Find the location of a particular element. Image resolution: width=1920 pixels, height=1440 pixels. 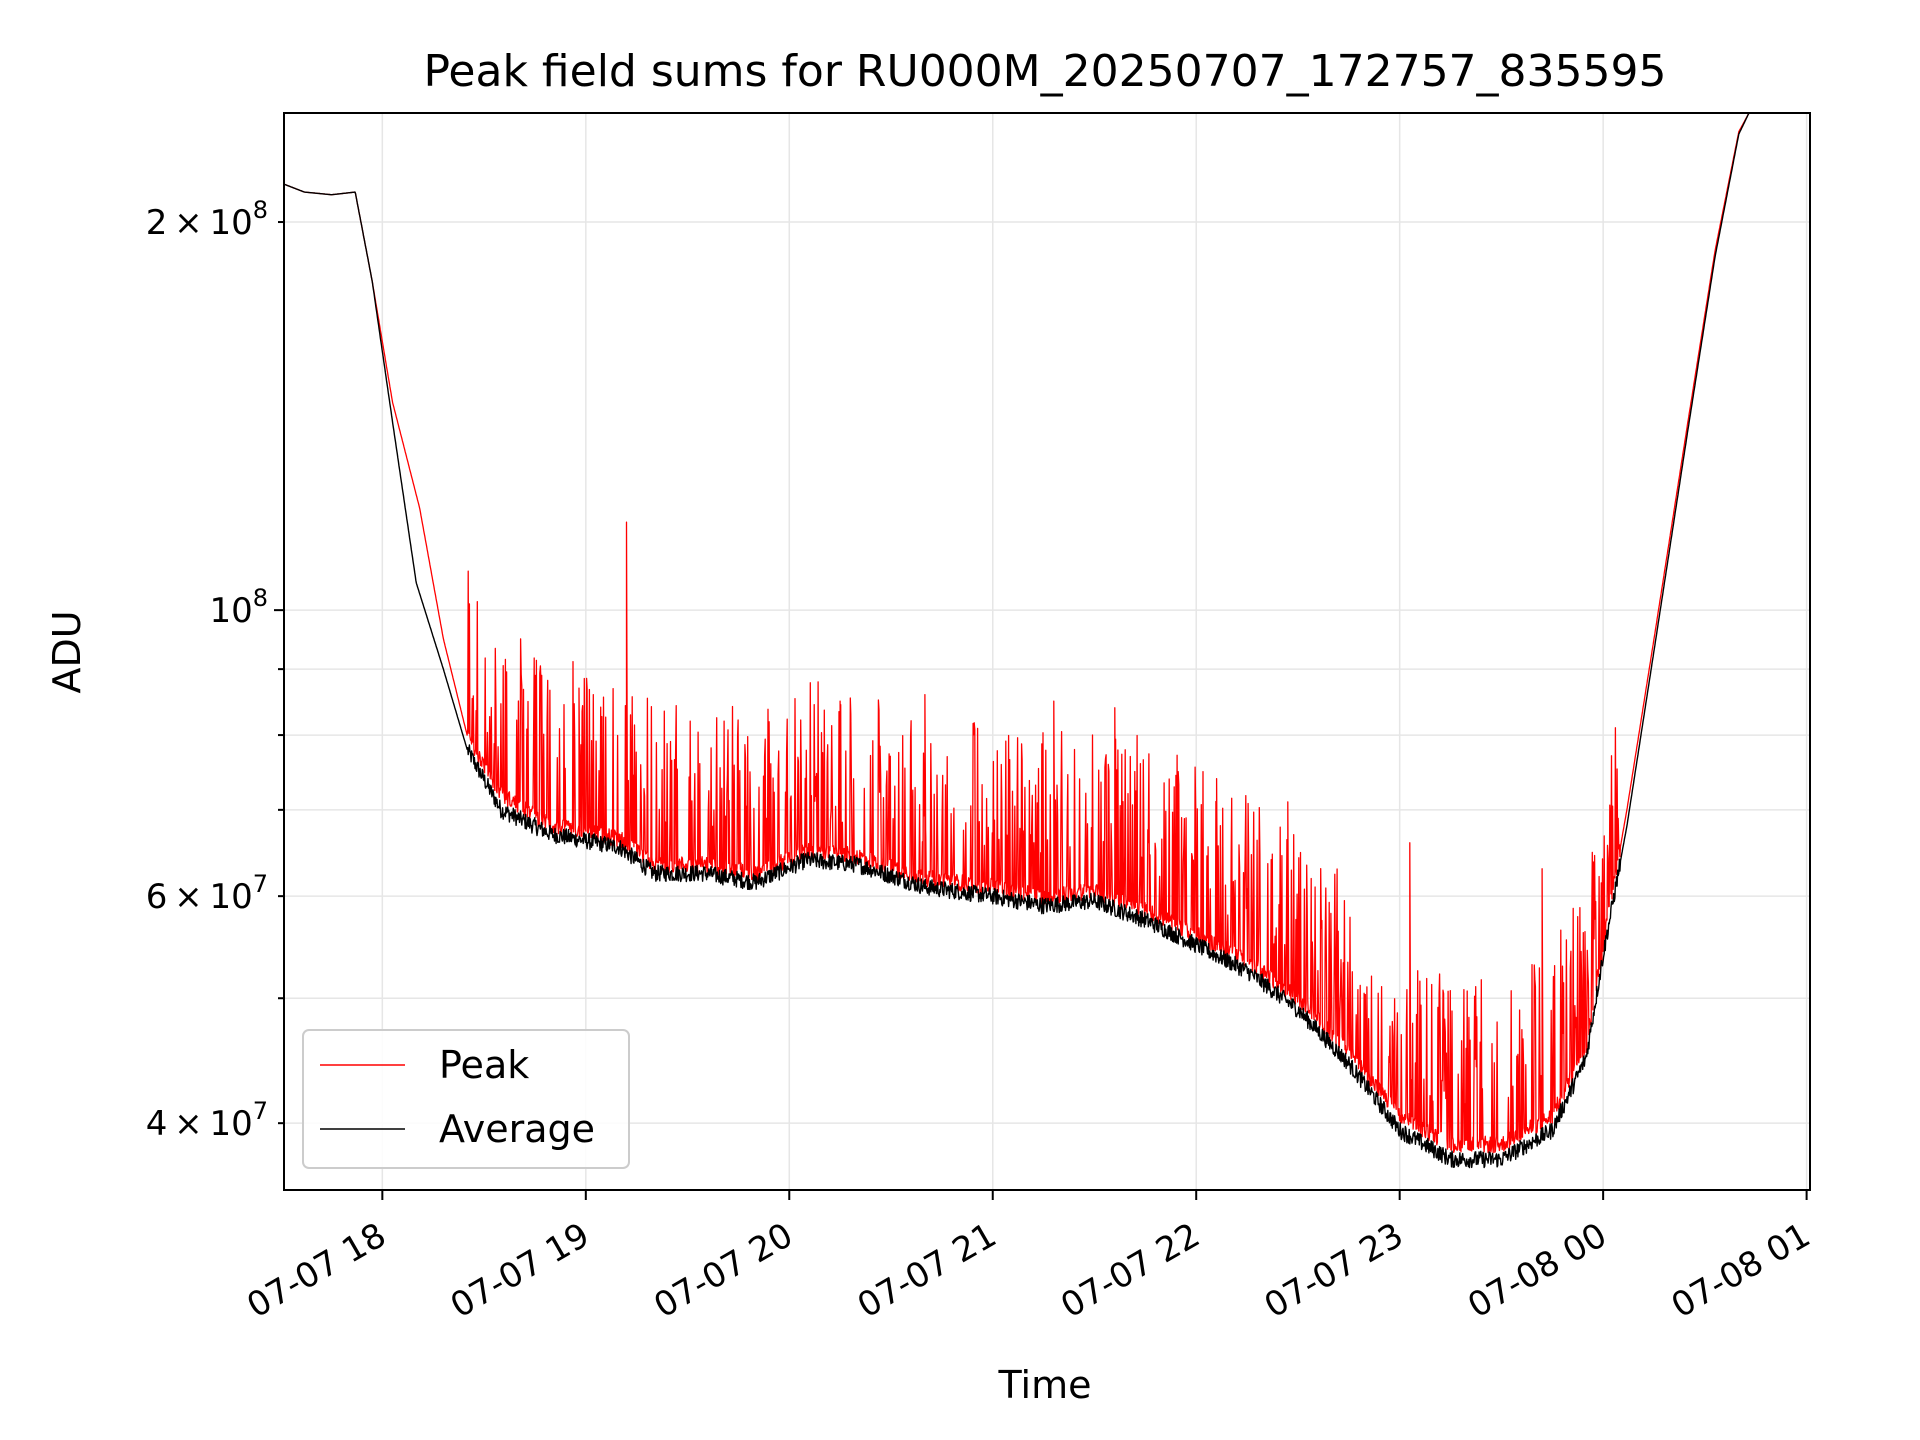

y-tick-label: 2 × 10⁸ is located at coordinates (207, 219).